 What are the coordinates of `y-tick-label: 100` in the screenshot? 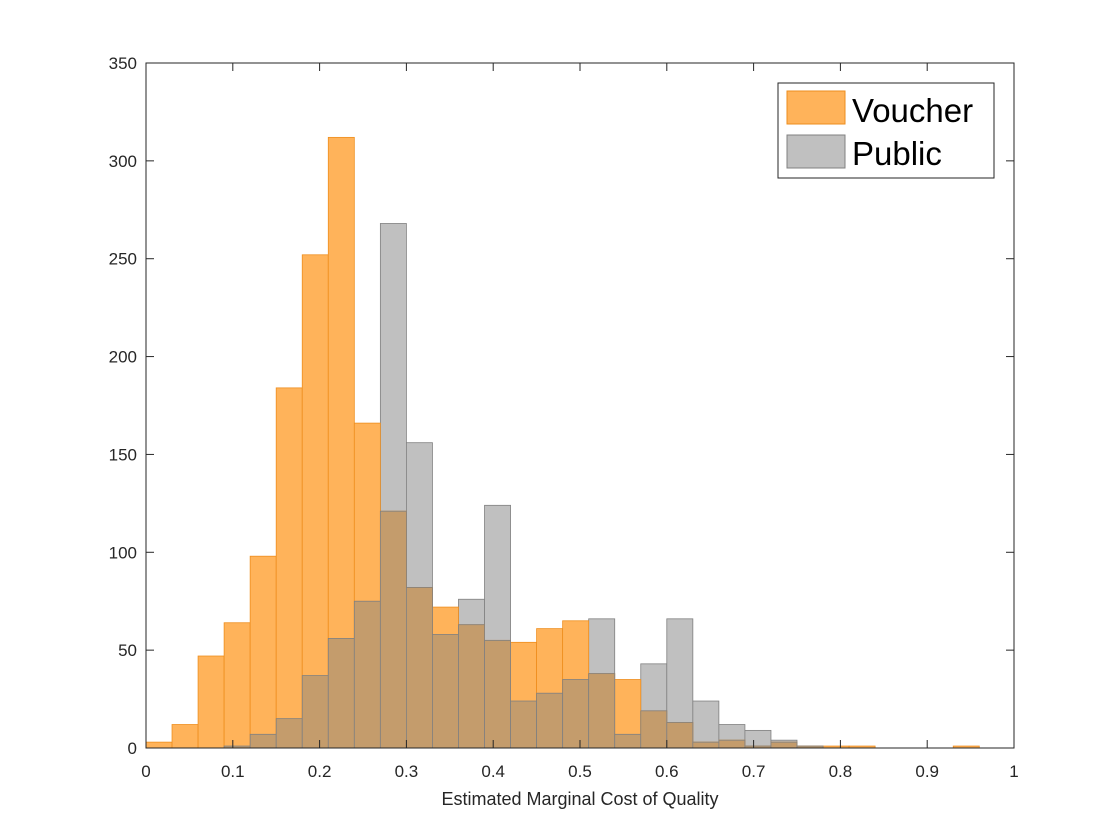 It's located at (123, 552).